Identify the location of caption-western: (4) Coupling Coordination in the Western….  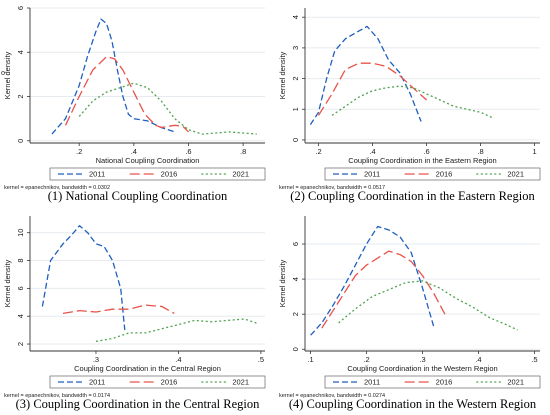
(412, 404).